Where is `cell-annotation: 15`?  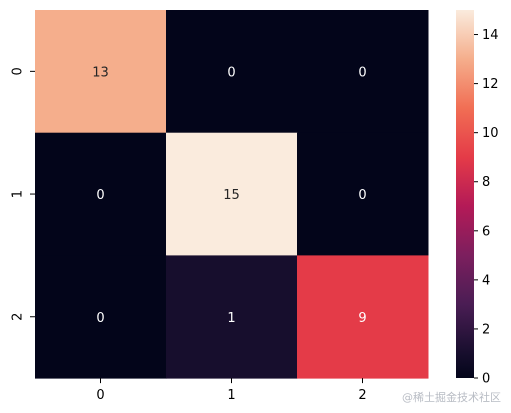
cell-annotation: 15 is located at coordinates (231, 195).